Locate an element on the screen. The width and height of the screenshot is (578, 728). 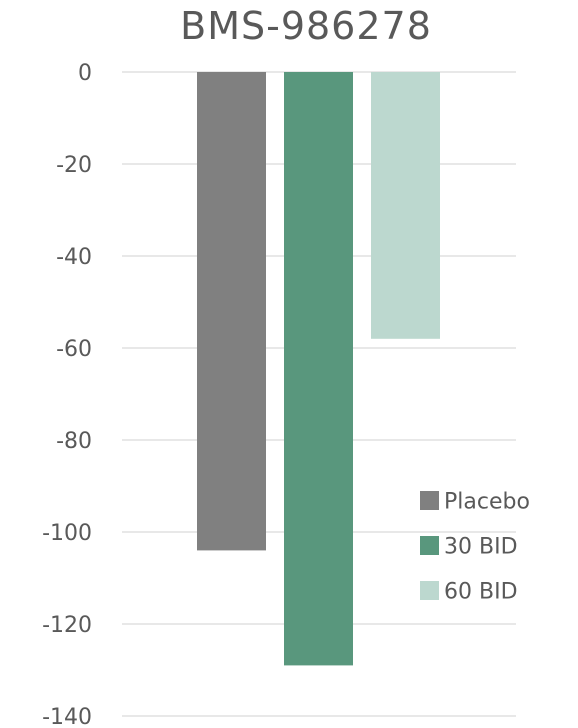
y-tick-label: -60 is located at coordinates (74, 349).